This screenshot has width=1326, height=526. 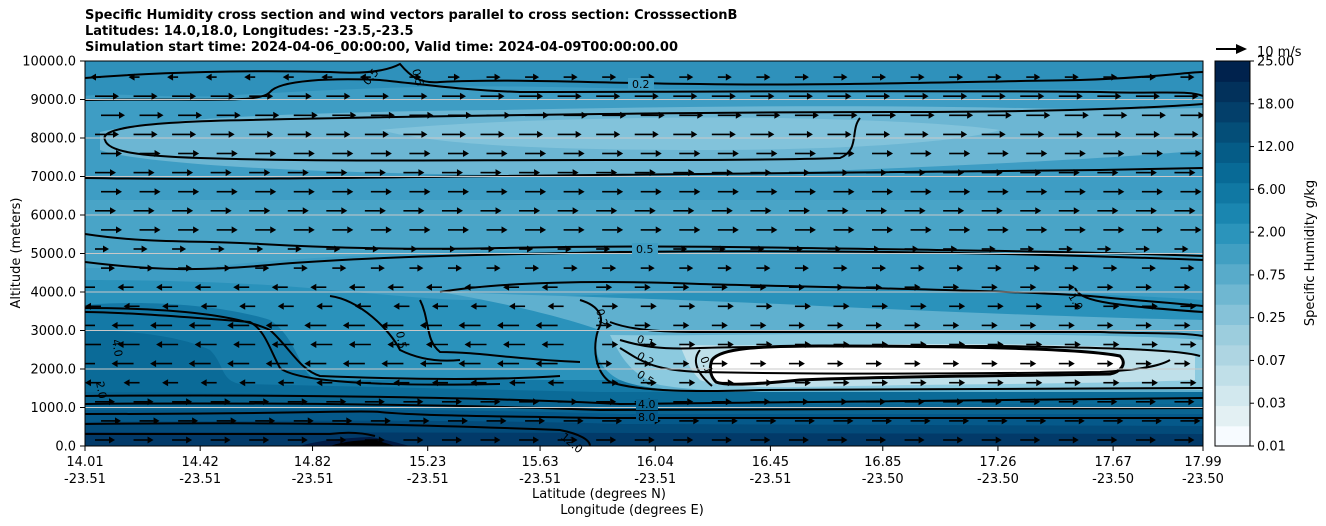 I want to click on x-tick-label-longitude: -23.51, so click(x=313, y=479).